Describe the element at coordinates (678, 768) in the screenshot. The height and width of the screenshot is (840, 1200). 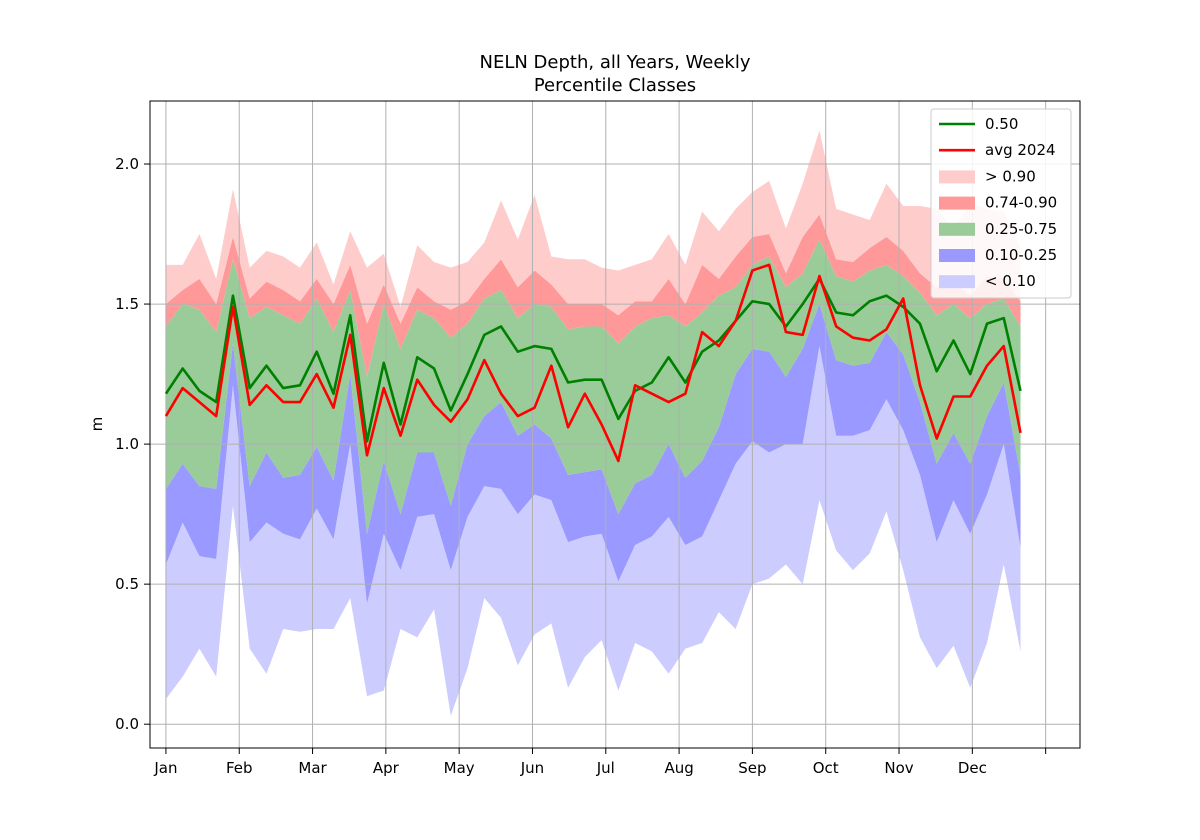
I see `x-tick-label: Aug` at that location.